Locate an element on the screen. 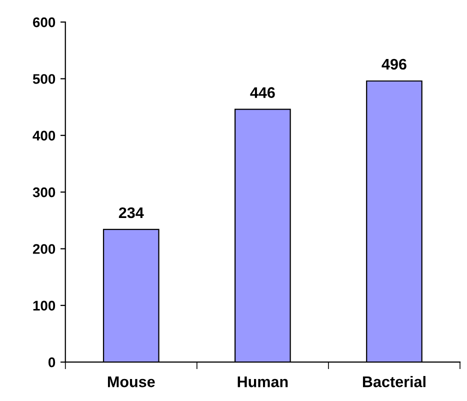  y-tick-label: 500 is located at coordinates (44, 79).